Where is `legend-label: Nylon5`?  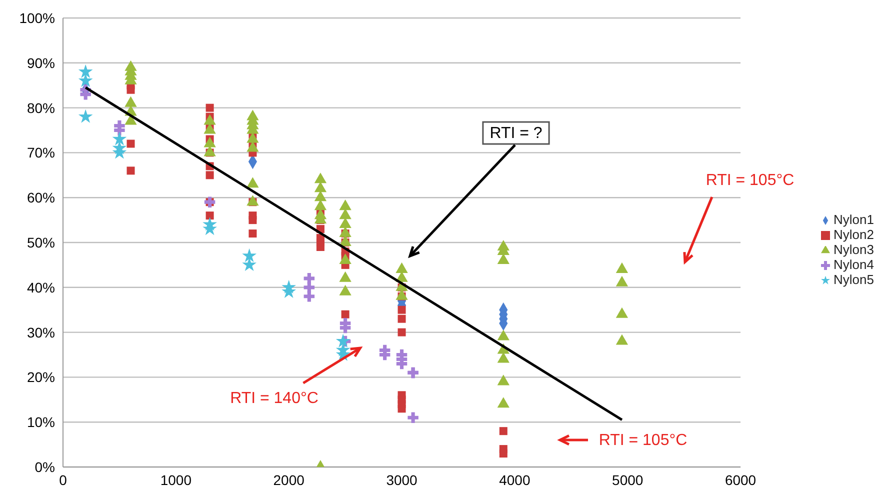
legend-label: Nylon5 is located at coordinates (854, 279).